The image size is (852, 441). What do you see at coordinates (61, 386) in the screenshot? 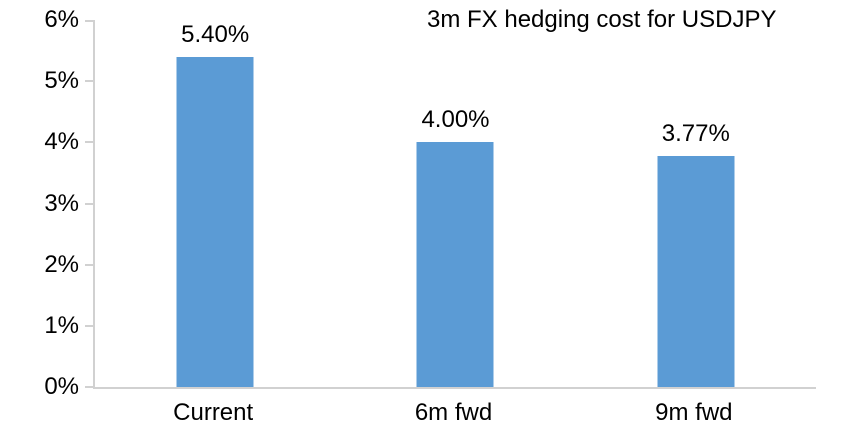
I see `y-axis-tick-label: 0%` at bounding box center [61, 386].